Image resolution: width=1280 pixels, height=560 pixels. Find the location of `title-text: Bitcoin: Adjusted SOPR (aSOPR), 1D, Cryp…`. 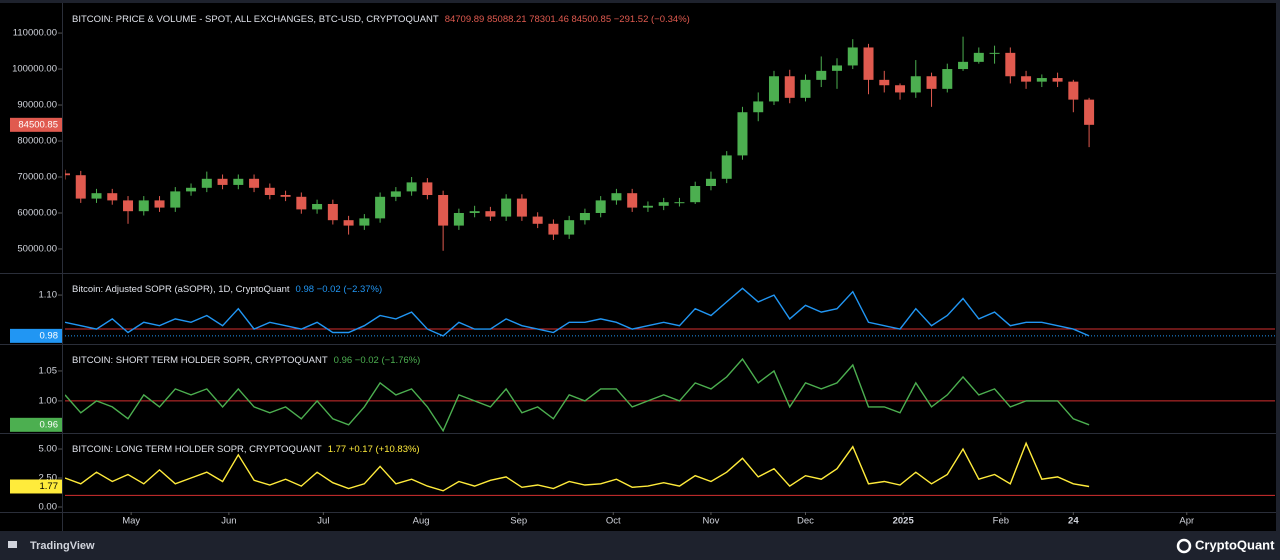

title-text: Bitcoin: Adjusted SOPR (aSOPR), 1D, Cryp… is located at coordinates (181, 289).